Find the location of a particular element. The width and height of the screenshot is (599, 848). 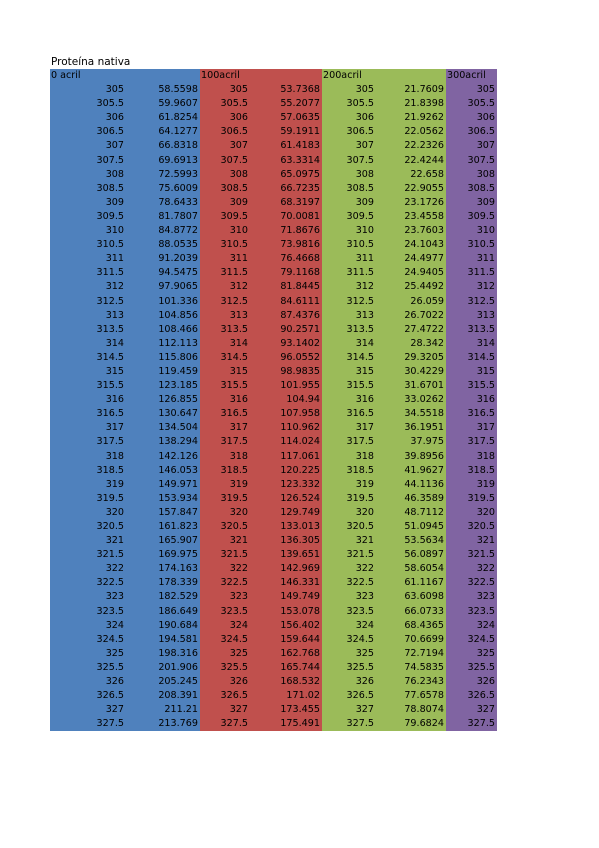

col-100acril-y-cell: 129.749 is located at coordinates (286, 512).